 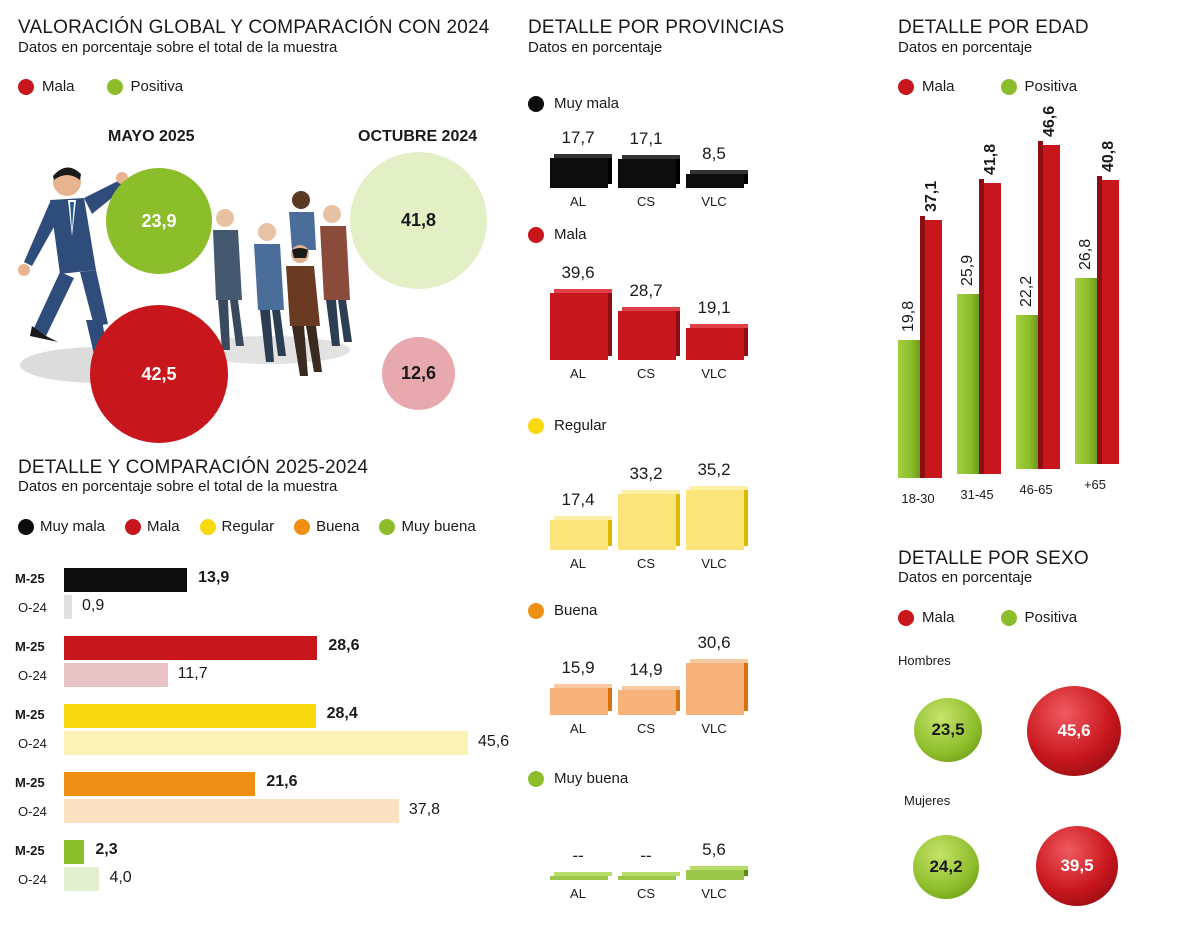 What do you see at coordinates (106, 849) in the screenshot?
I see `bar-value-m25: 2,3` at bounding box center [106, 849].